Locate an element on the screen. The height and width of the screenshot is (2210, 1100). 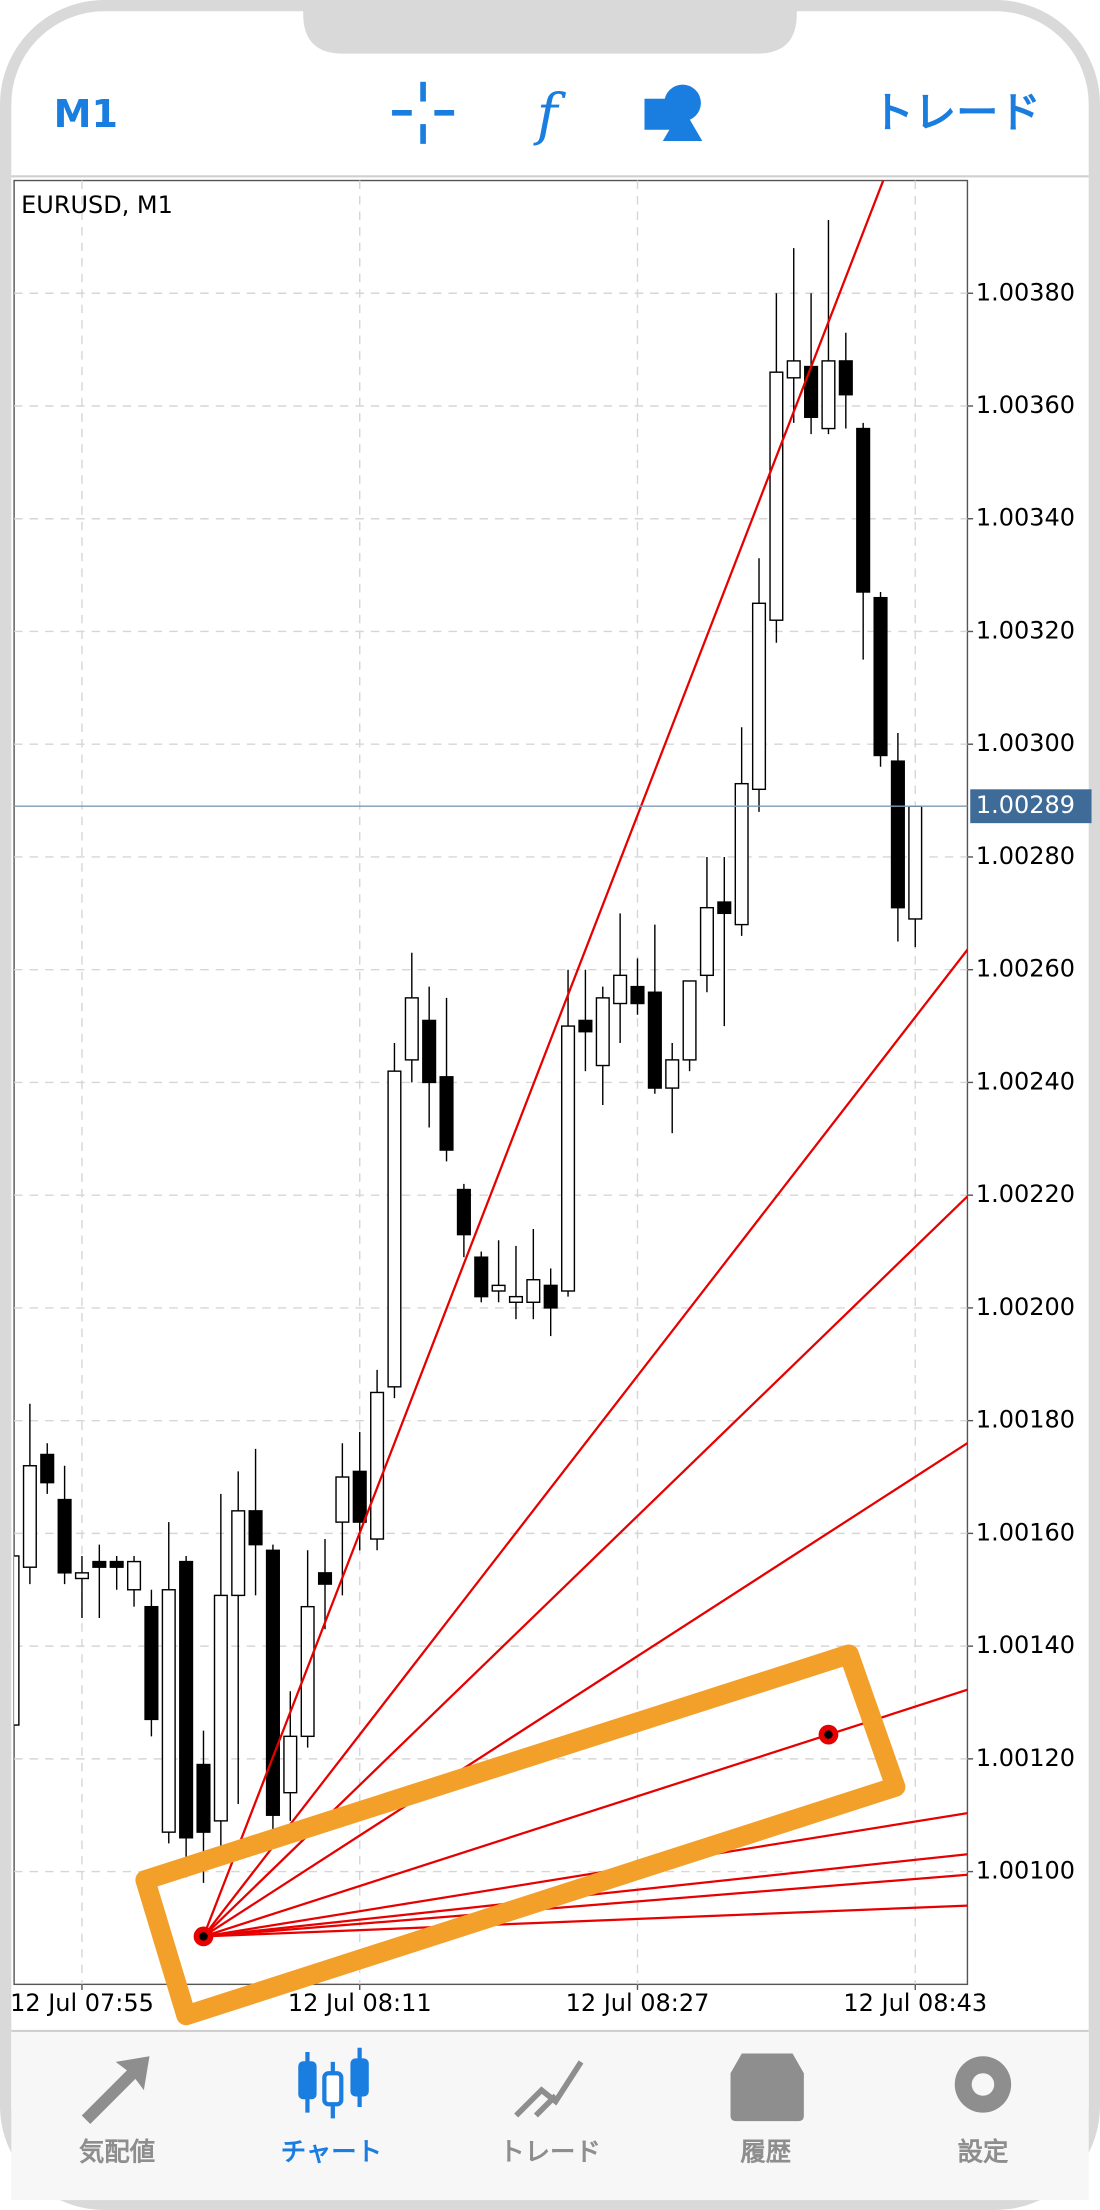
y-tick-label: 1.00120 is located at coordinates (1025, 1758).